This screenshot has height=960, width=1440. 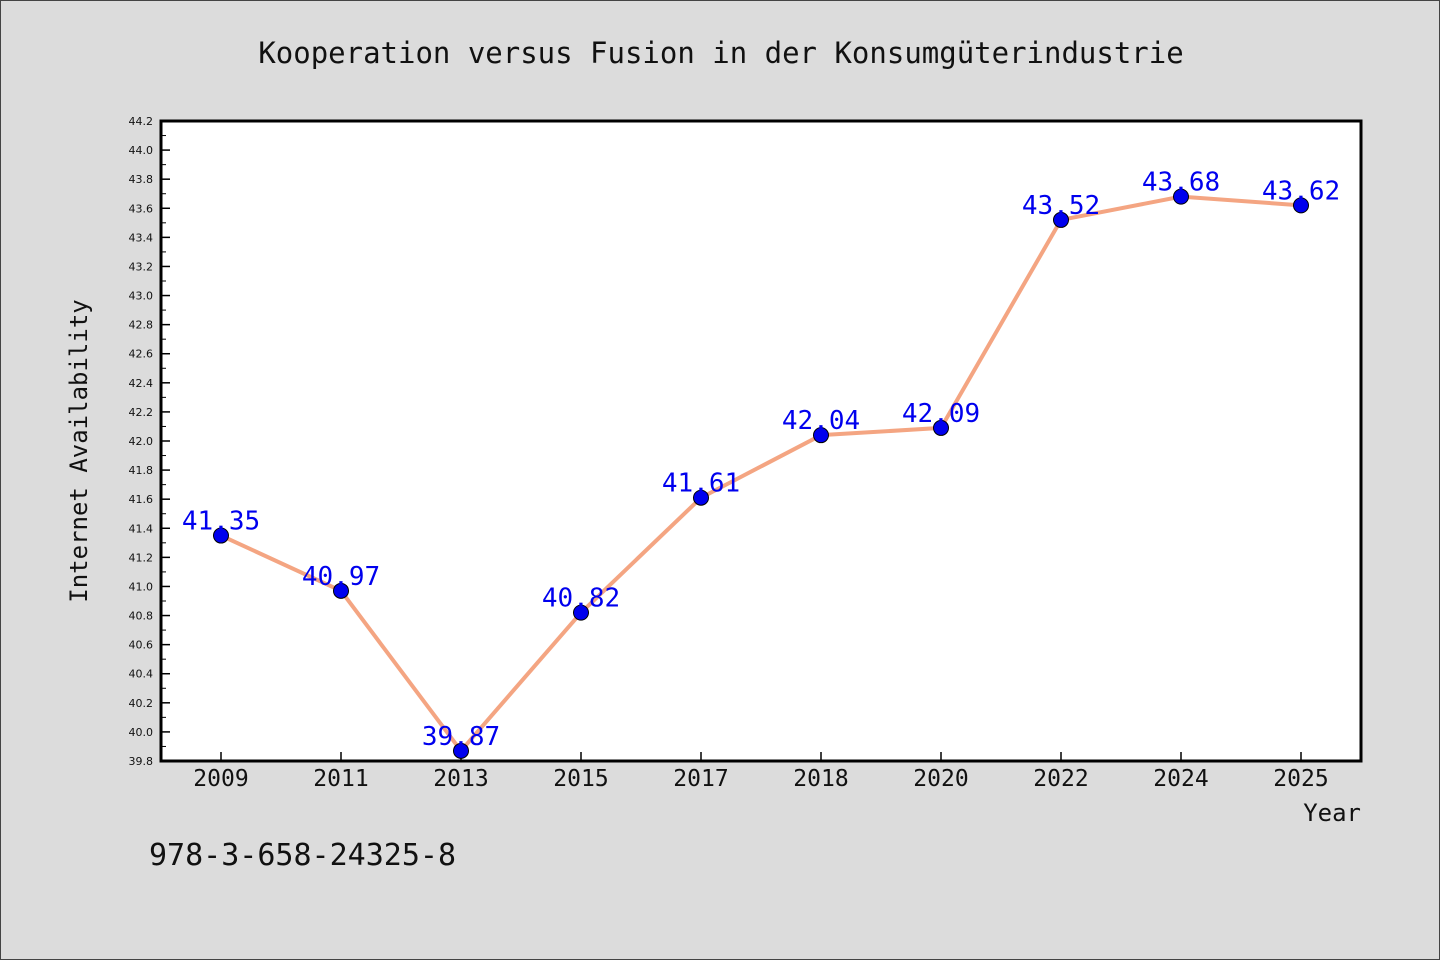 I want to click on x-tick-label: 2025, so click(x=1300, y=779).